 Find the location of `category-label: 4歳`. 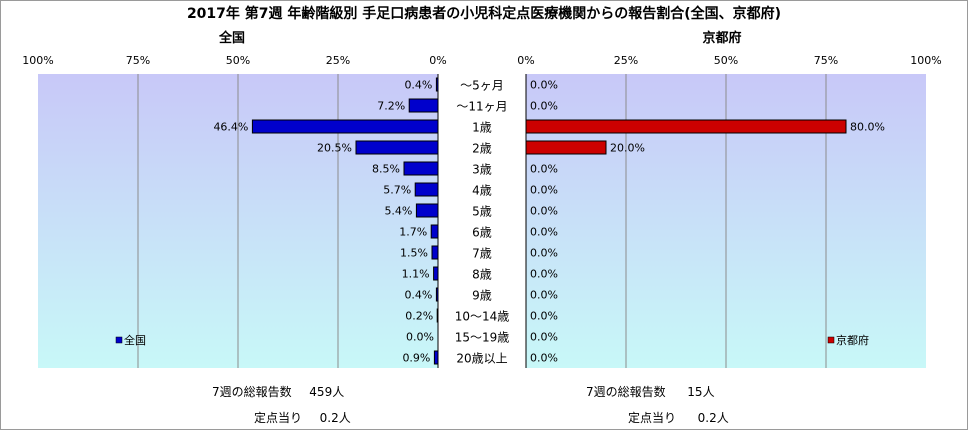

category-label: 4歳 is located at coordinates (482, 191).